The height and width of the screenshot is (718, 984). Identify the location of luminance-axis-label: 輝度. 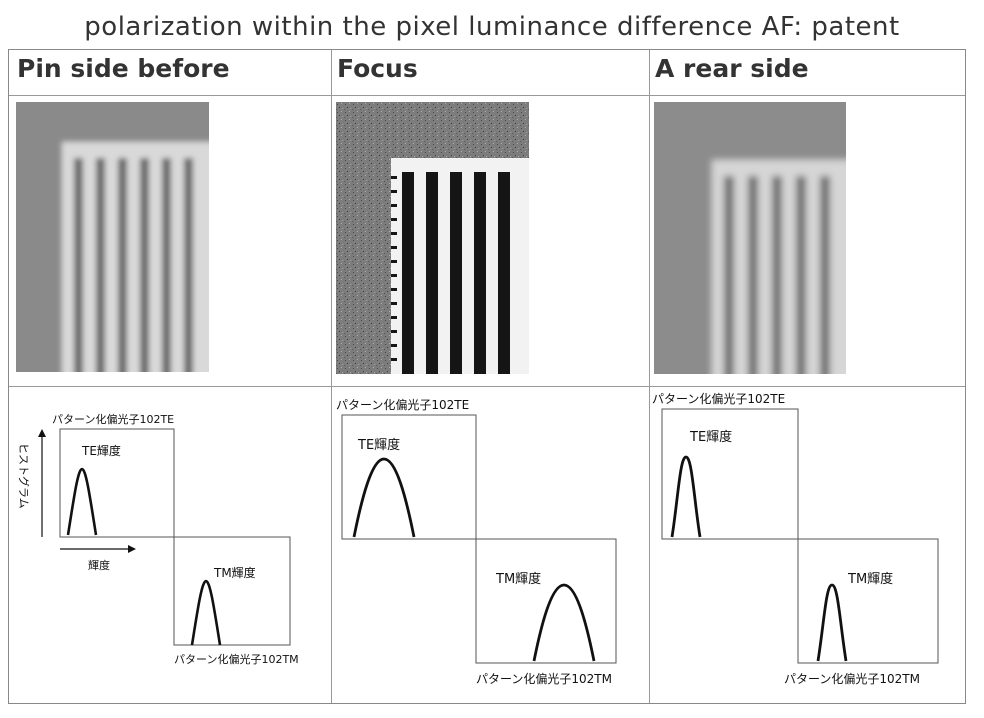
(99, 565).